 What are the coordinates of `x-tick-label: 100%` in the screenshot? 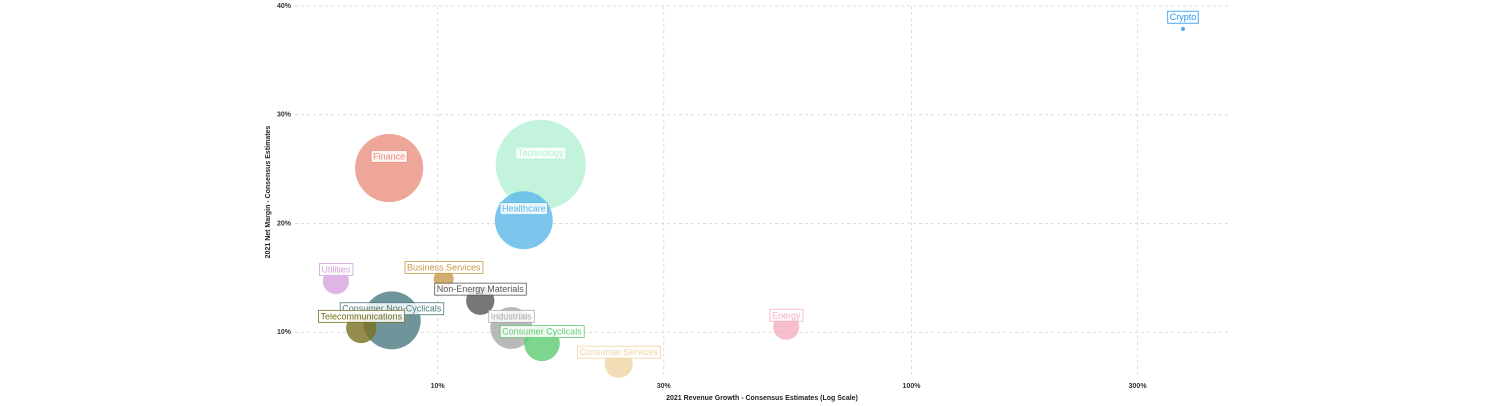 It's located at (912, 386).